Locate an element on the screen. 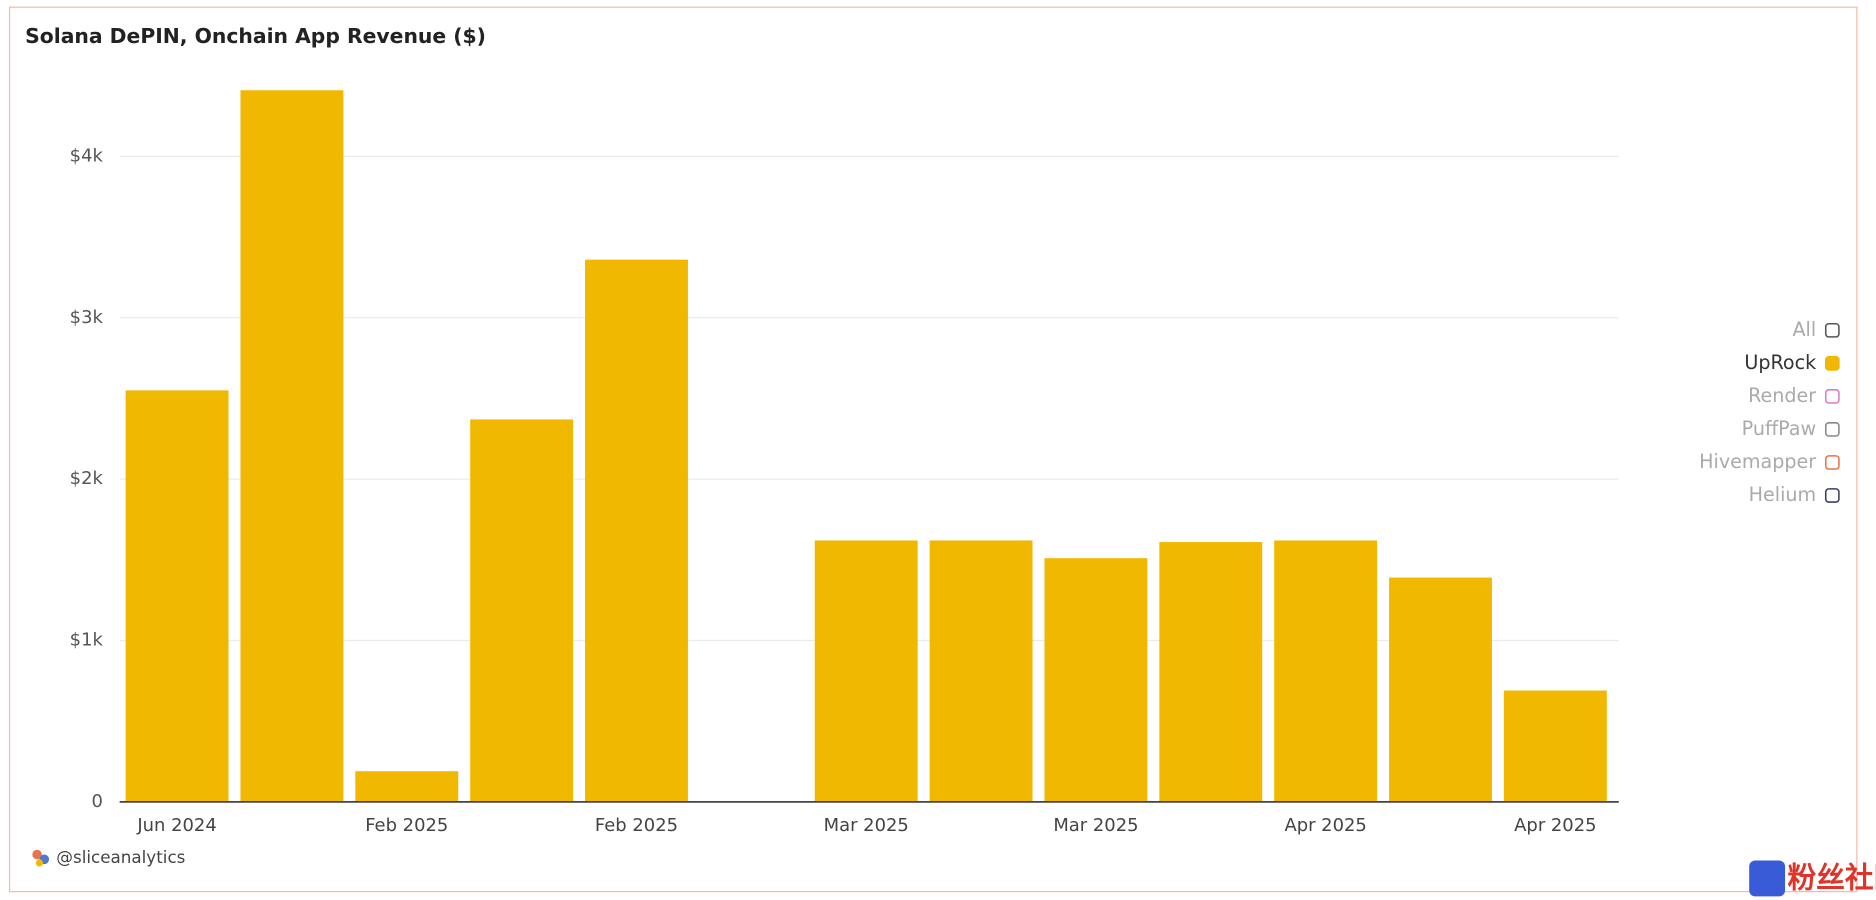  legend-label: PuffPaw is located at coordinates (1779, 428).